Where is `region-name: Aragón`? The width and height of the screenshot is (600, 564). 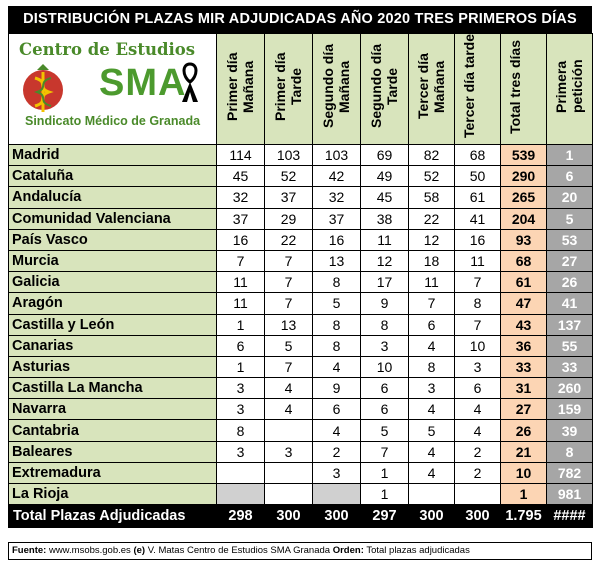 region-name: Aragón is located at coordinates (112, 303).